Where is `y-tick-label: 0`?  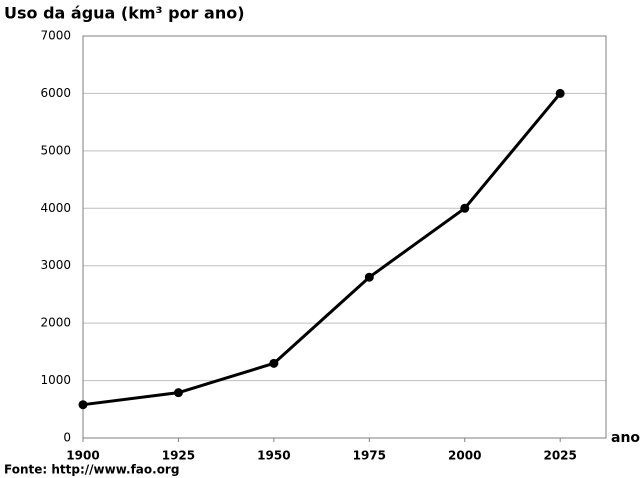 y-tick-label: 0 is located at coordinates (67, 438).